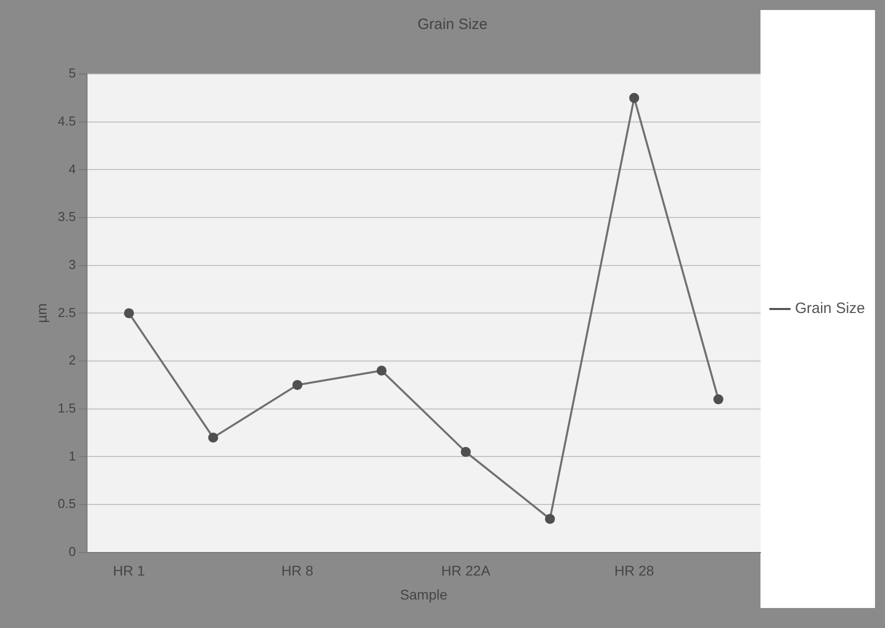  Describe the element at coordinates (67, 312) in the screenshot. I see `y-tick-label: 2.5` at that location.